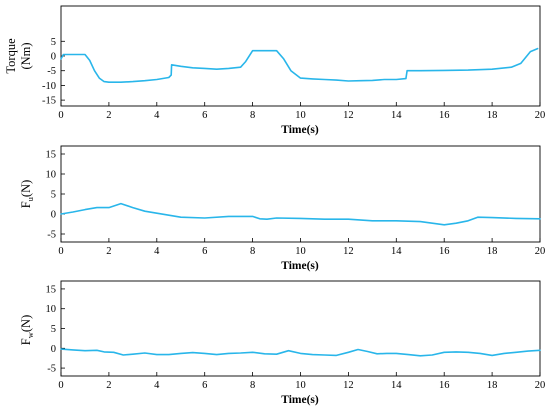  What do you see at coordinates (26, 341) in the screenshot?
I see `fw-y-label-main: F` at bounding box center [26, 341].